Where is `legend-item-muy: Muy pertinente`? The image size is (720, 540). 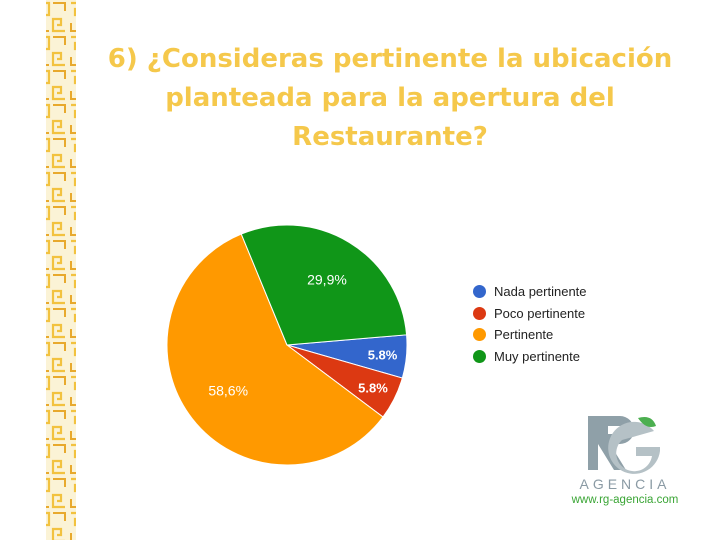
legend-item-muy: Muy pertinente is located at coordinates (530, 357).